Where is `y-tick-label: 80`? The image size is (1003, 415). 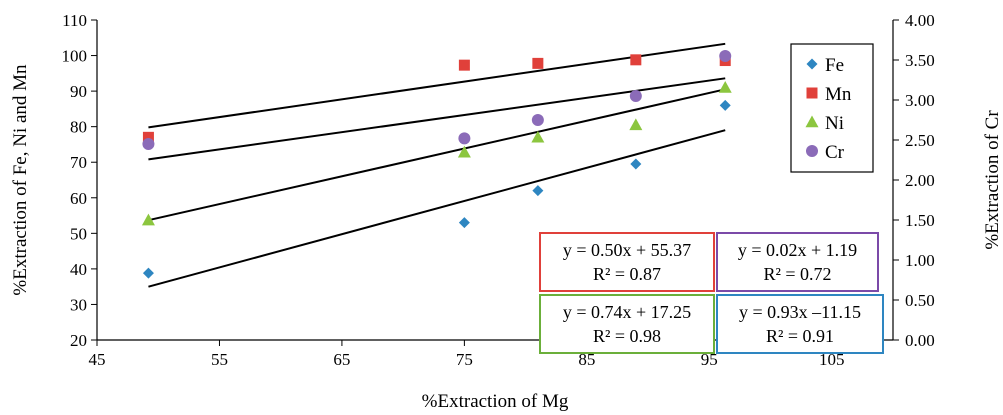
y-tick-label: 80 is located at coordinates (78, 127).